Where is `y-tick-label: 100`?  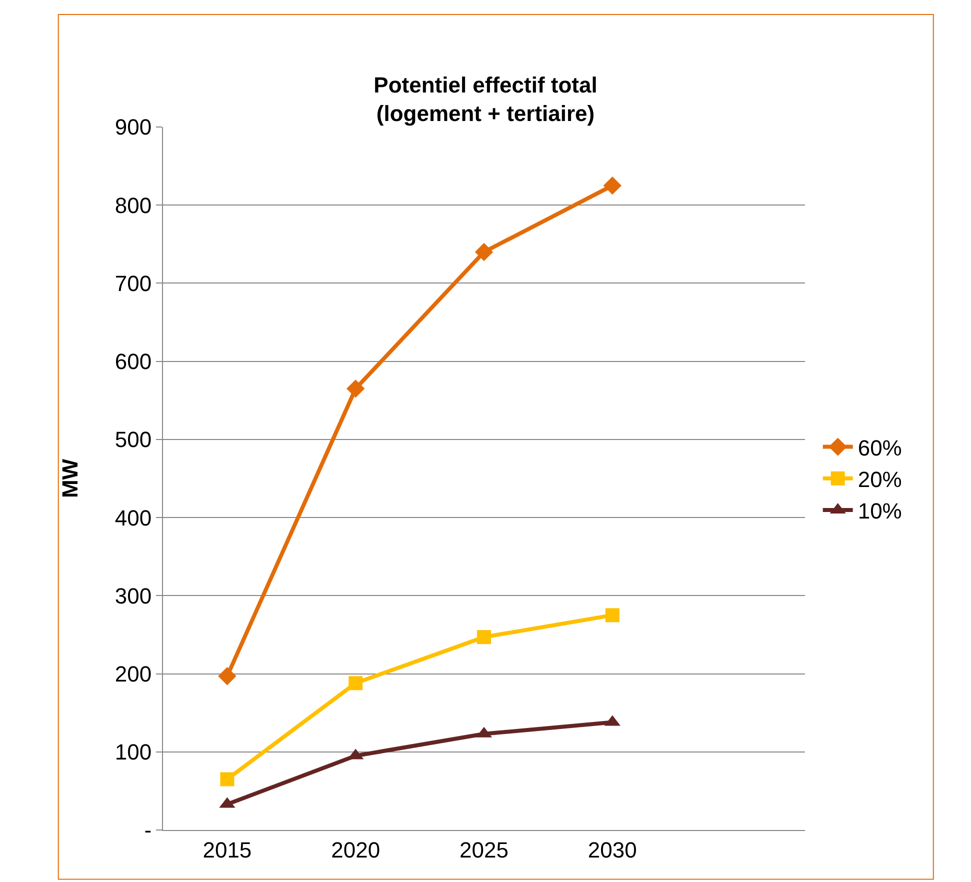 y-tick-label: 100 is located at coordinates (133, 752).